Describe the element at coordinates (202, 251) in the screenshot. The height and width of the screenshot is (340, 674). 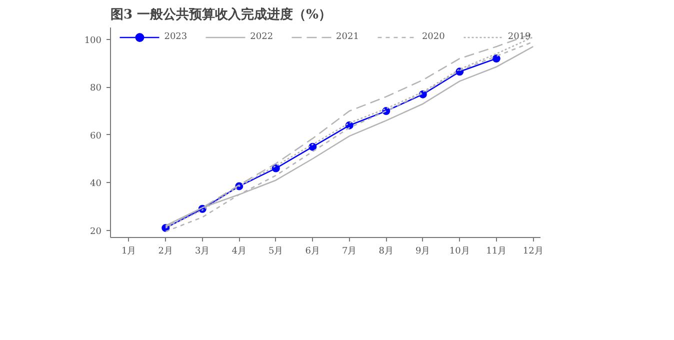
I see `x-tick-label: 3月` at that location.